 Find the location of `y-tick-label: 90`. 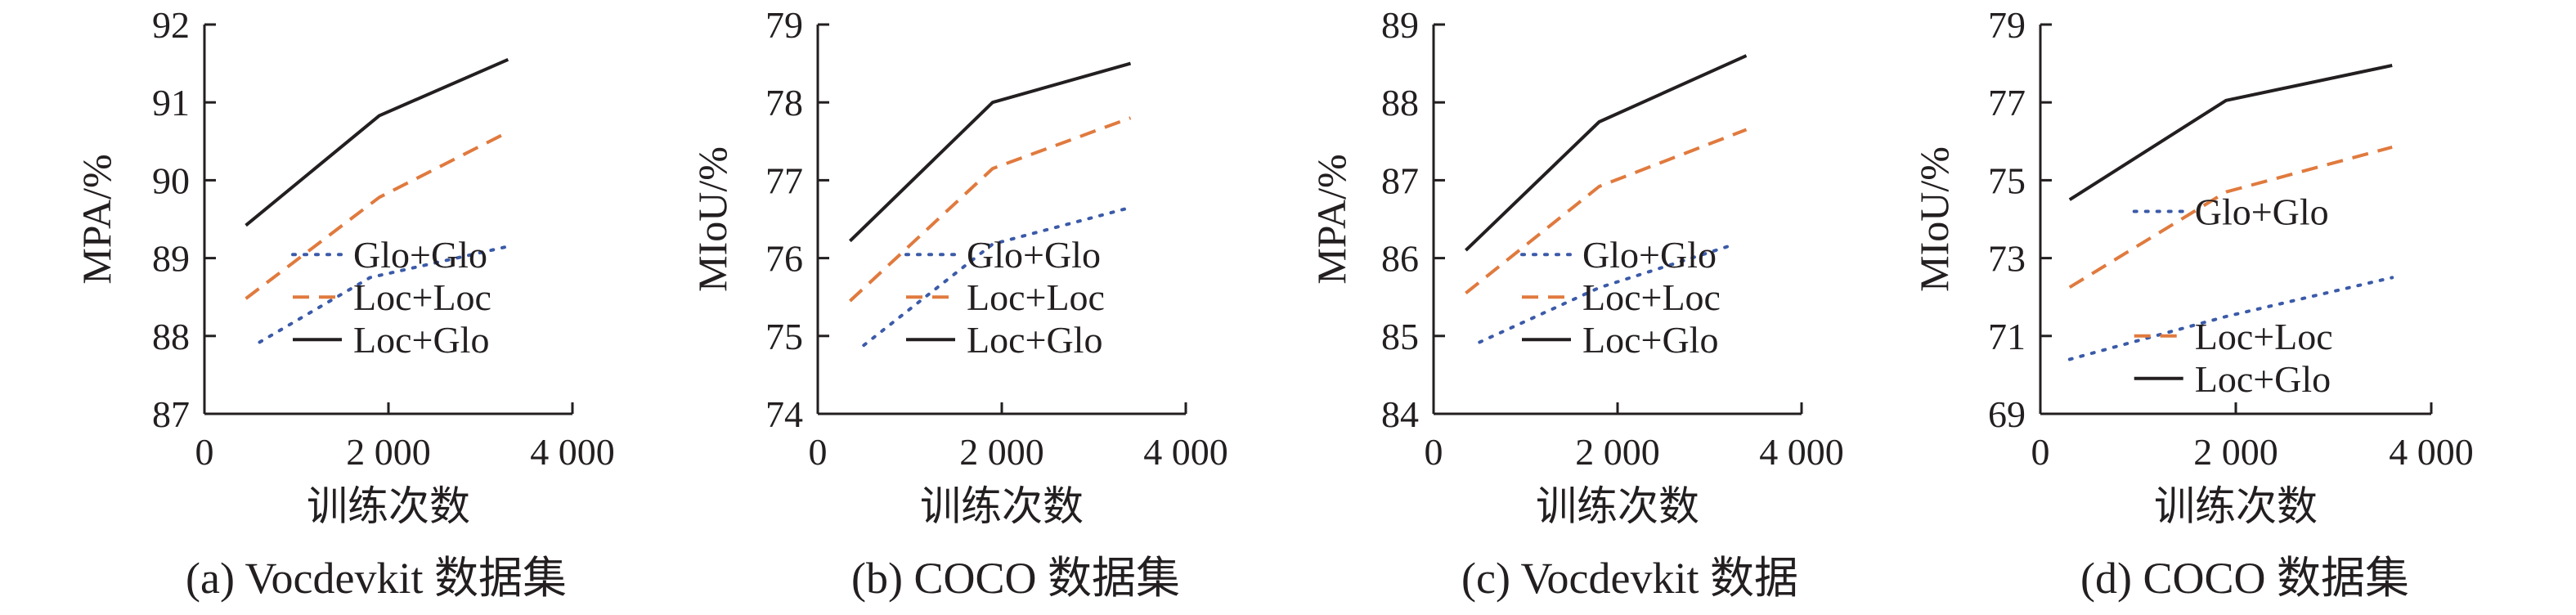

y-tick-label: 90 is located at coordinates (171, 180).